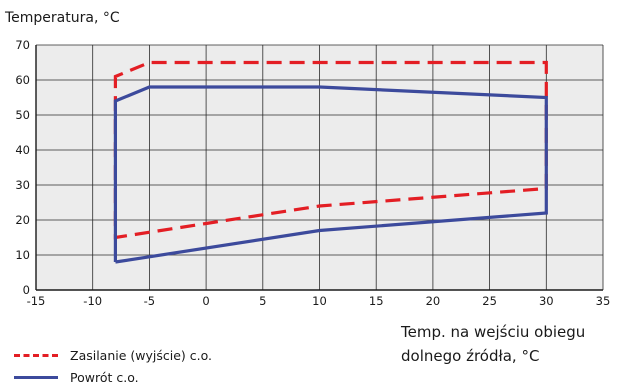 The image size is (619, 389). Describe the element at coordinates (319, 301) in the screenshot. I see `x-tick-label: 10` at that location.